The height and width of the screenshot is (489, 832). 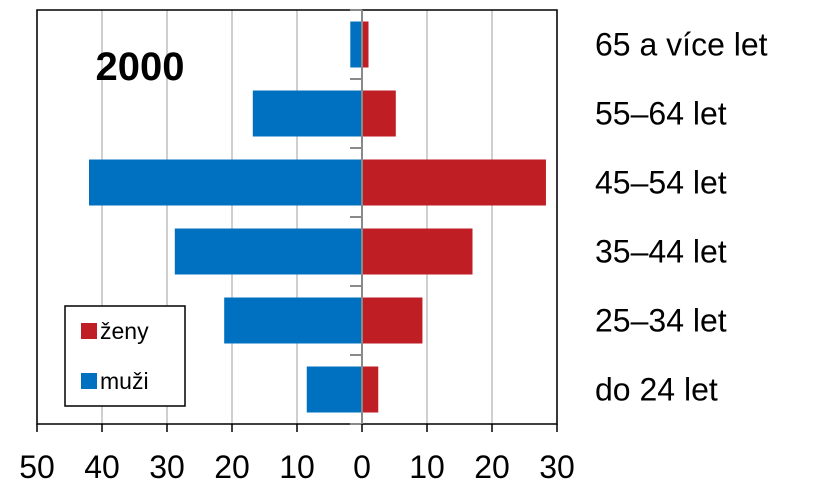 What do you see at coordinates (661, 321) in the screenshot?
I see `category-label: 25–34 let` at bounding box center [661, 321].